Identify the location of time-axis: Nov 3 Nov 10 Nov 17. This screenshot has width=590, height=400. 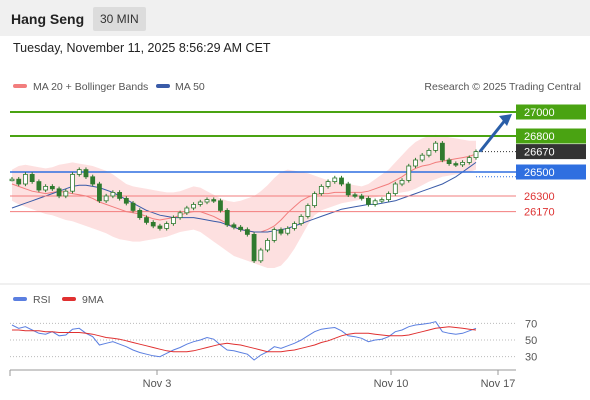
(262, 379).